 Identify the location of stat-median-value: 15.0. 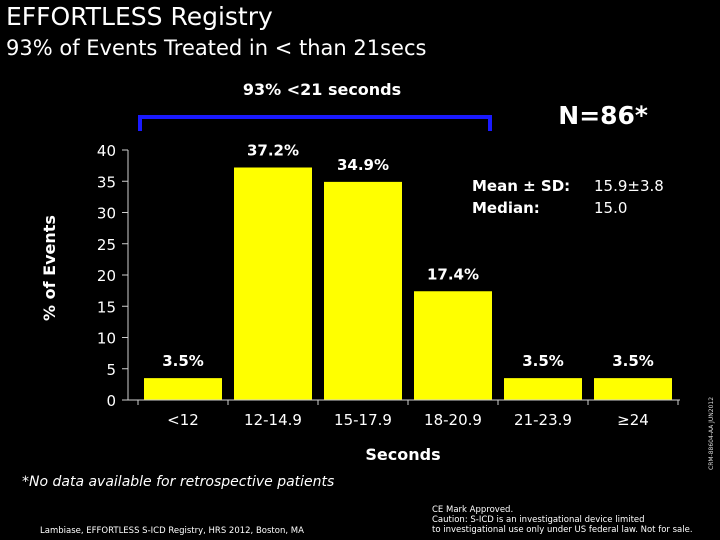
(610, 208).